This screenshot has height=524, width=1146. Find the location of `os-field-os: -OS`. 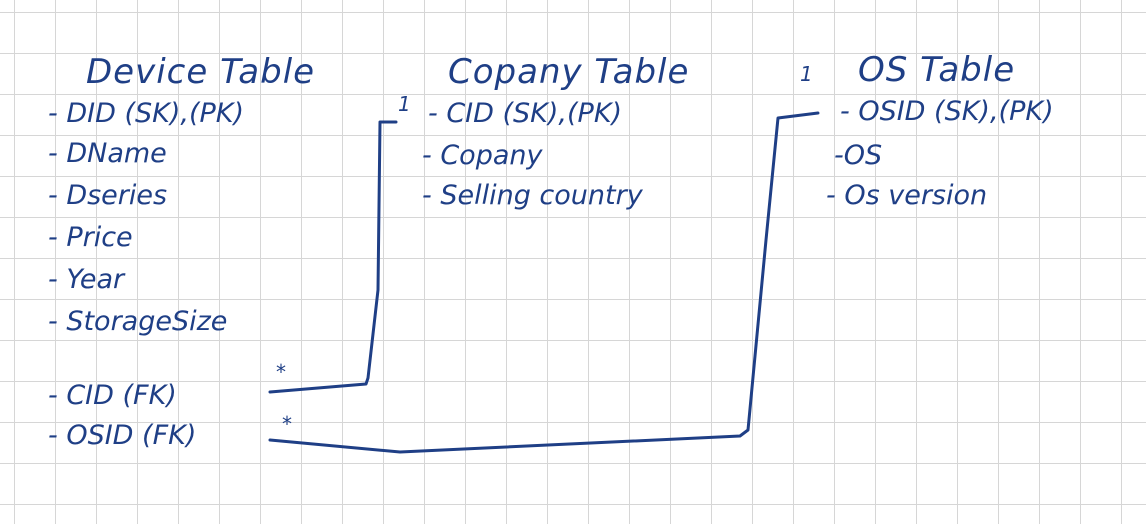

os-field-os: -OS is located at coordinates (858, 155).